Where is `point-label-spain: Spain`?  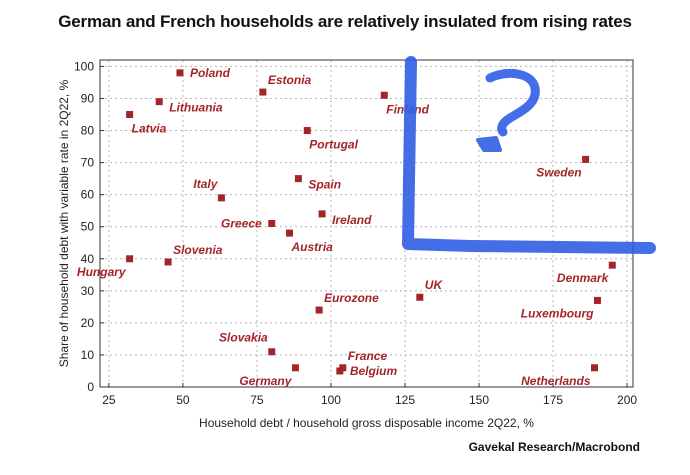 point-label-spain: Spain is located at coordinates (324, 185).